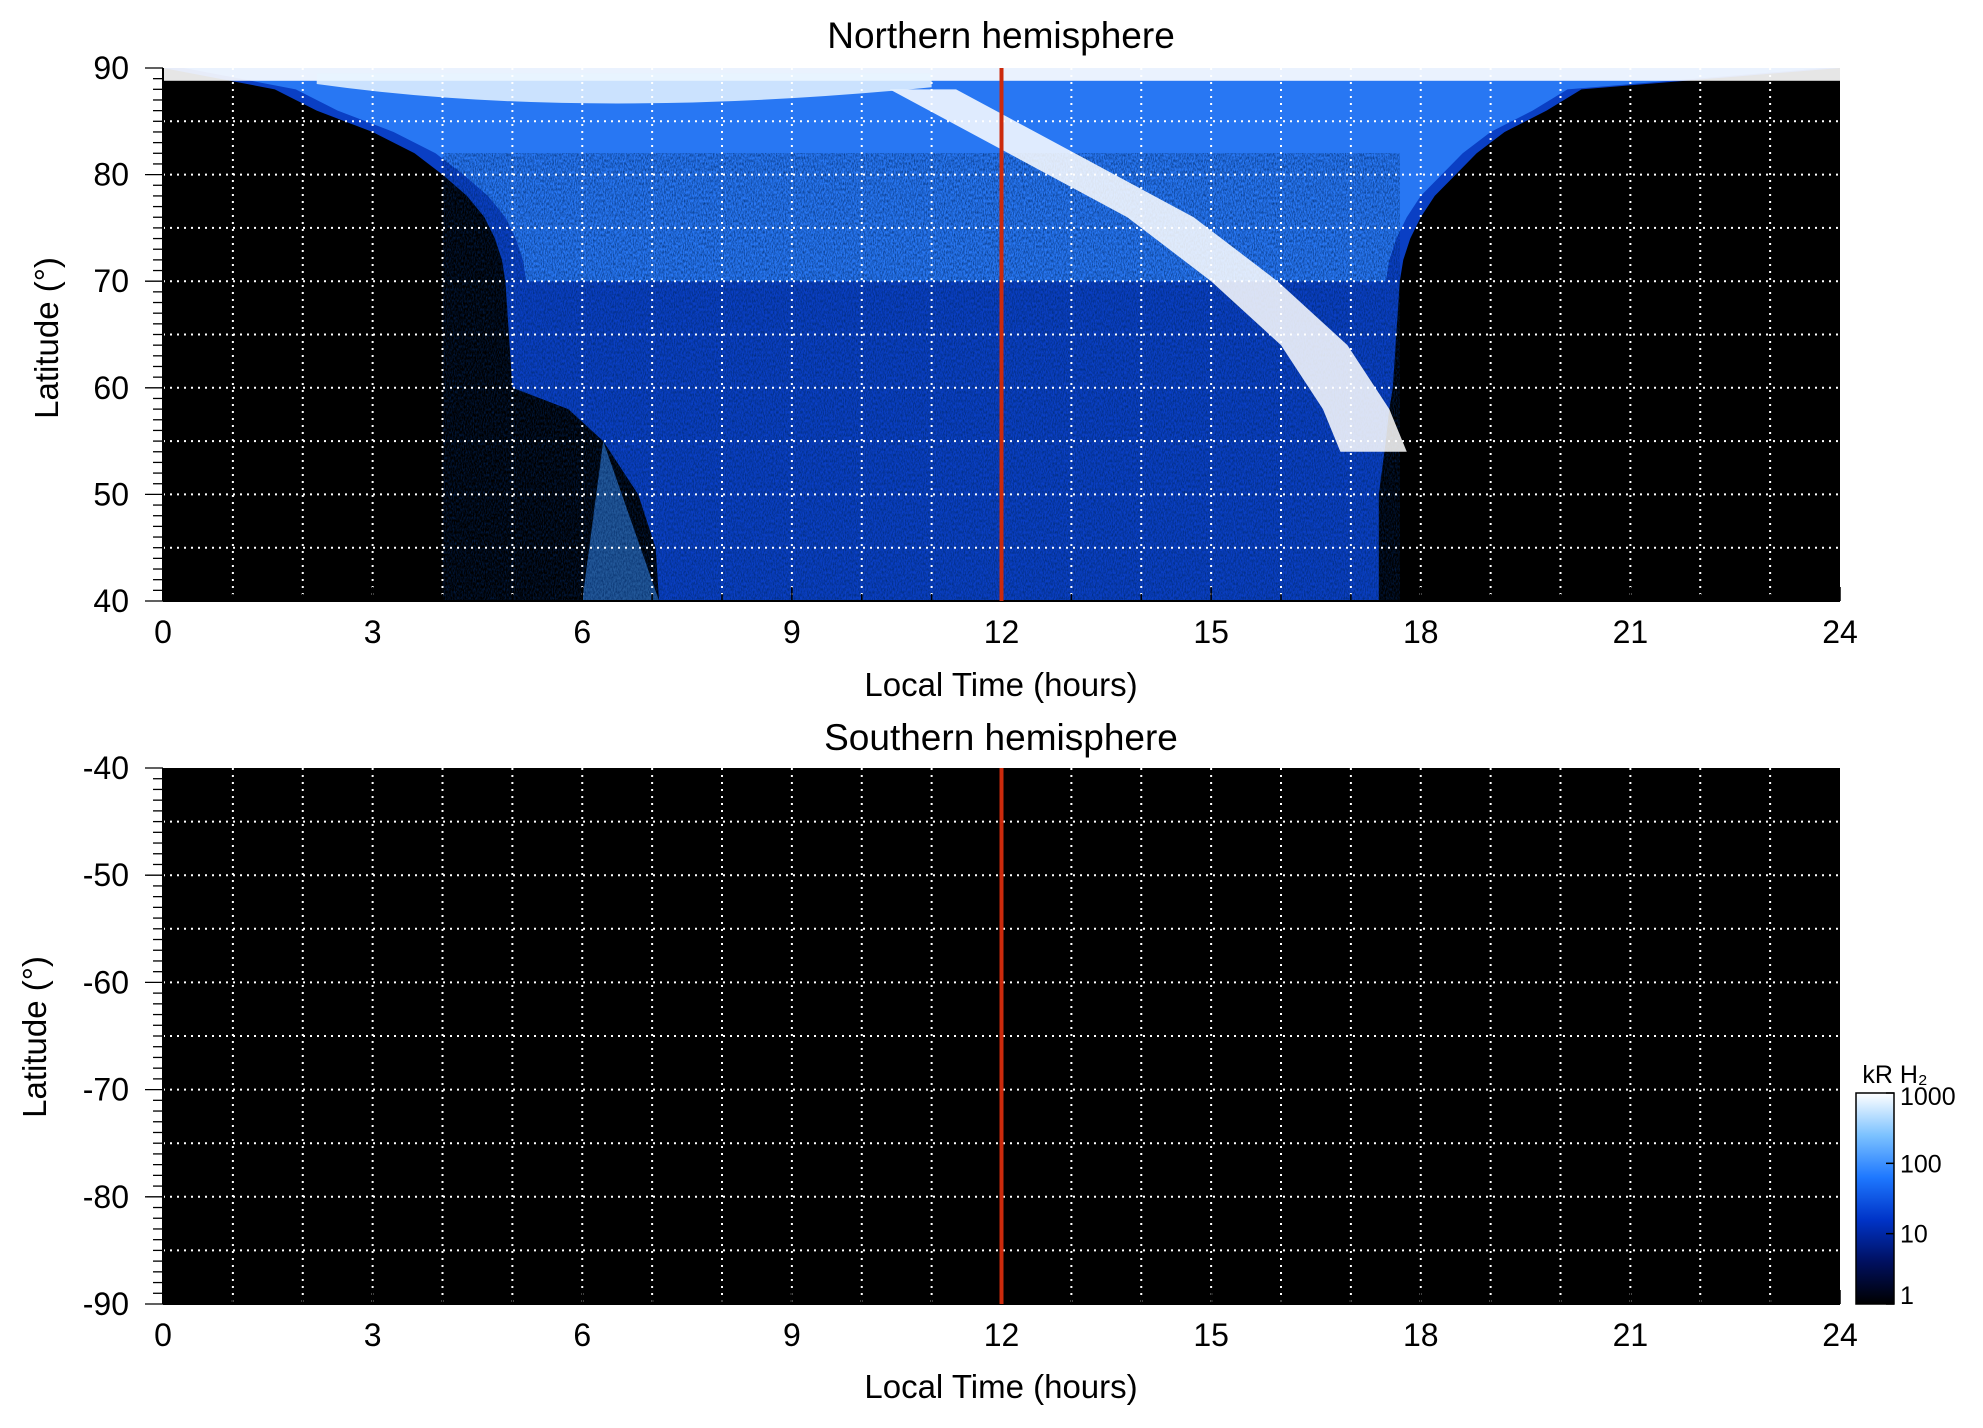 Image resolution: width=1983 pixels, height=1428 pixels. Describe the element at coordinates (1890, 1198) in the screenshot. I see `colorbar-ticks` at that location.